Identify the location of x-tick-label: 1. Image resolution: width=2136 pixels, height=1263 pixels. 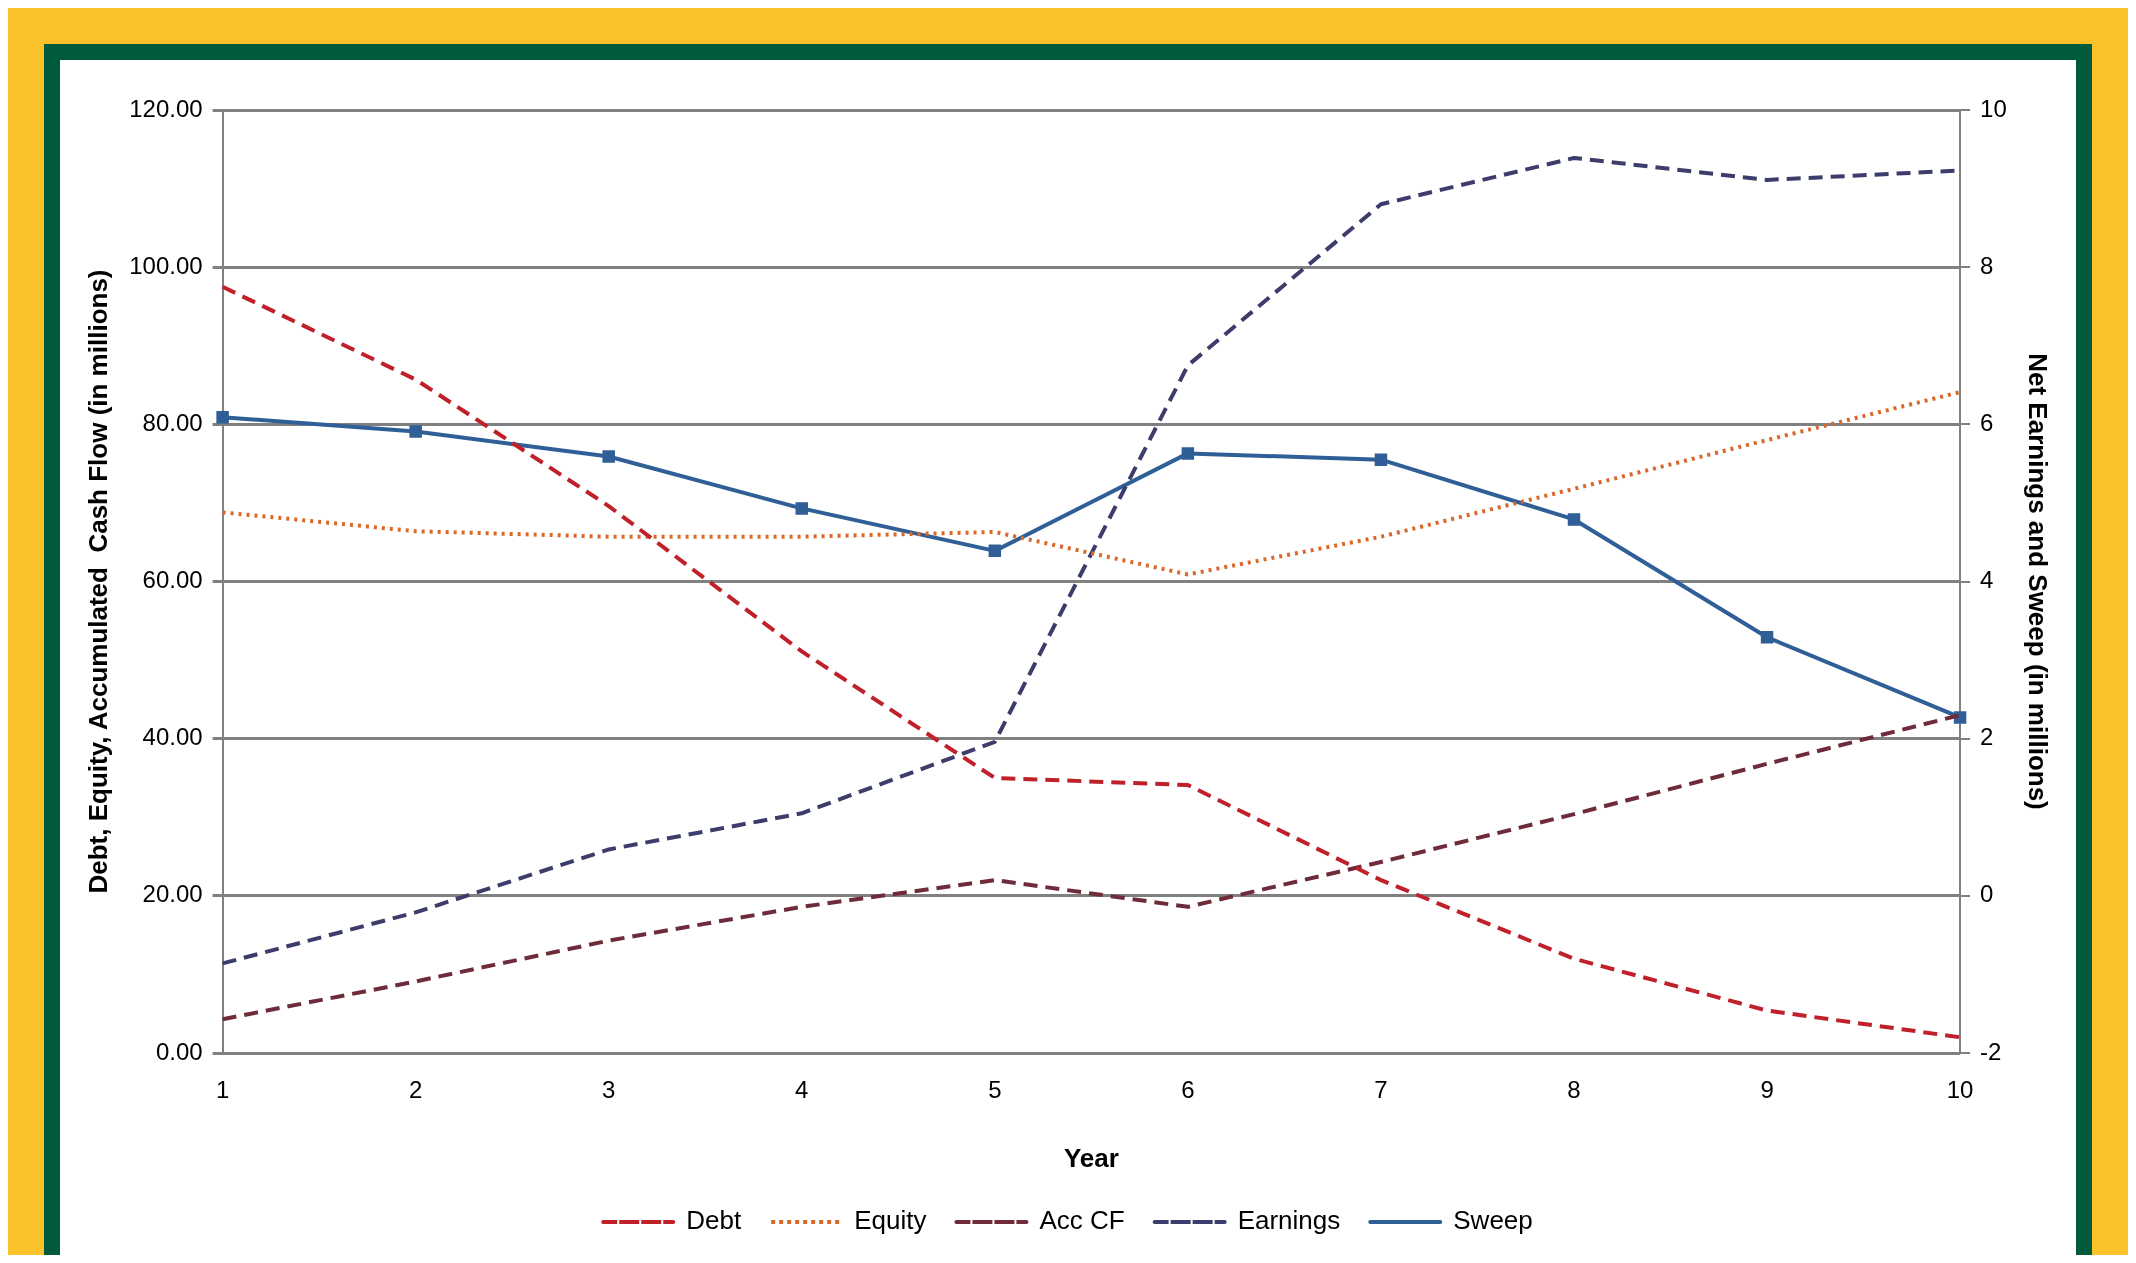
(222, 1090).